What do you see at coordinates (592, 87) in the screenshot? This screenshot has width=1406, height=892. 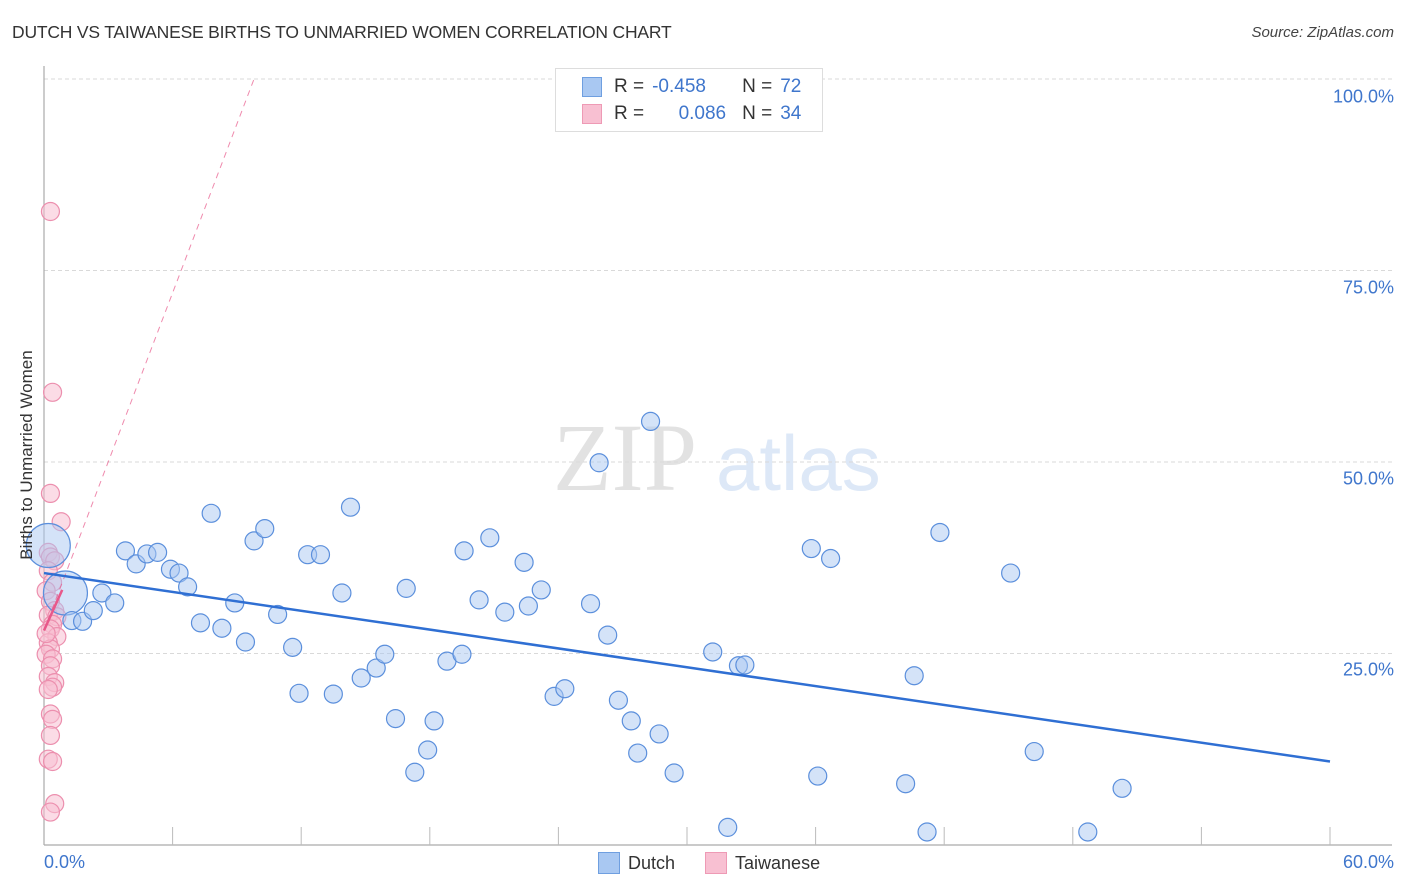 I see `dutch-swatch-icon` at bounding box center [592, 87].